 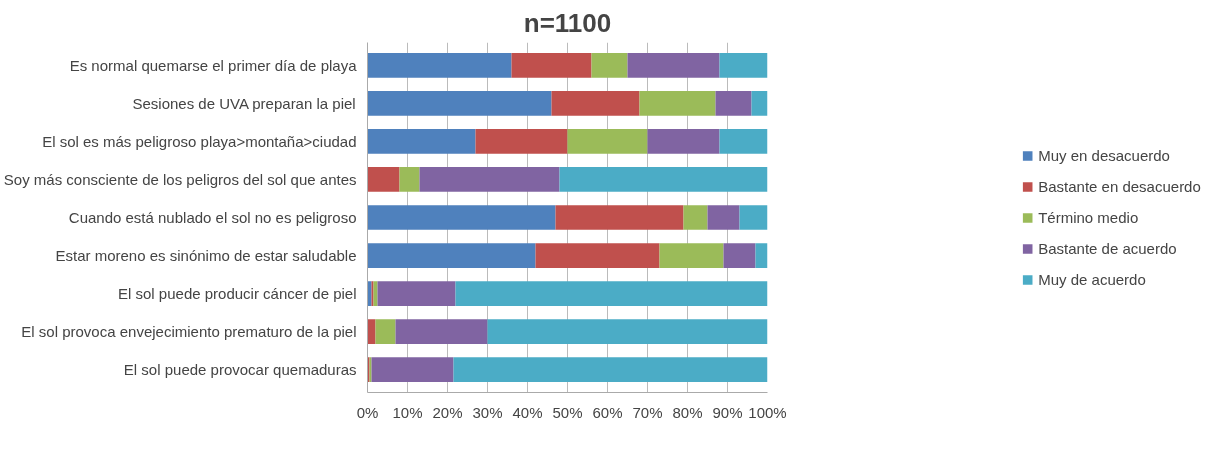 I want to click on x-tick-label: 20%, so click(x=447, y=412).